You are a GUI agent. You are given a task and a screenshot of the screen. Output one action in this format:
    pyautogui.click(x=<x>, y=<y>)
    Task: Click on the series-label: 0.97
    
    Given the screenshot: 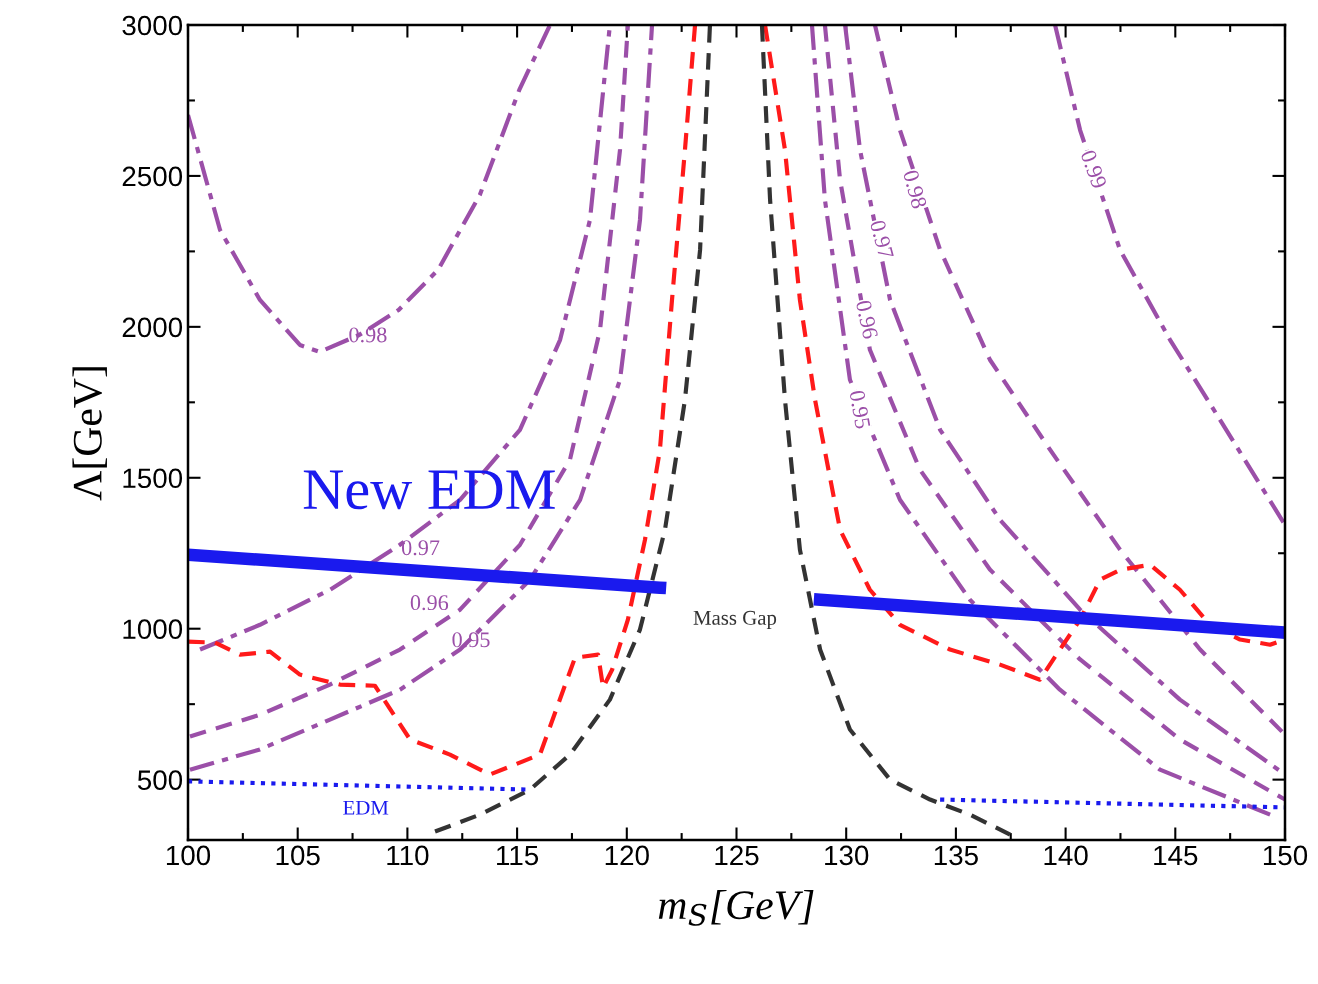 What is the action you would take?
    pyautogui.click(x=420, y=548)
    